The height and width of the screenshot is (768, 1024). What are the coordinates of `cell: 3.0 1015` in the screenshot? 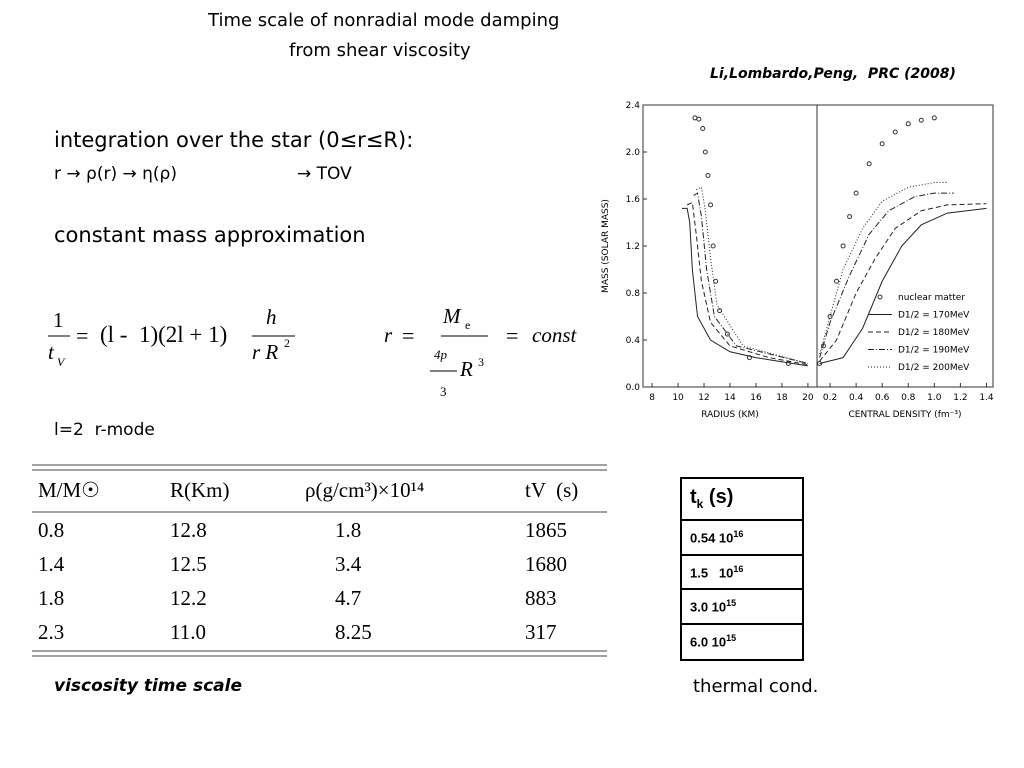 It's located at (713, 606).